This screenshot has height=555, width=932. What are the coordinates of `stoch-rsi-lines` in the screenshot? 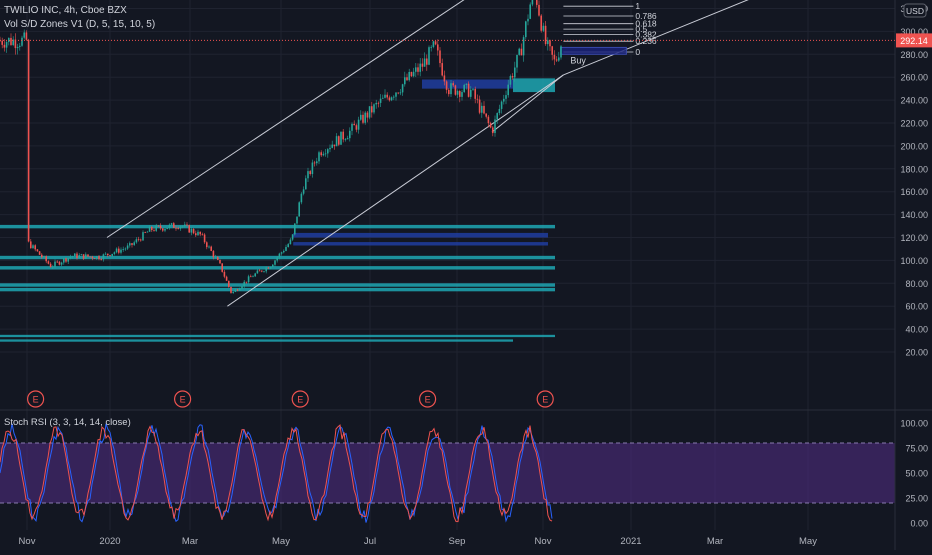 It's located at (276, 473).